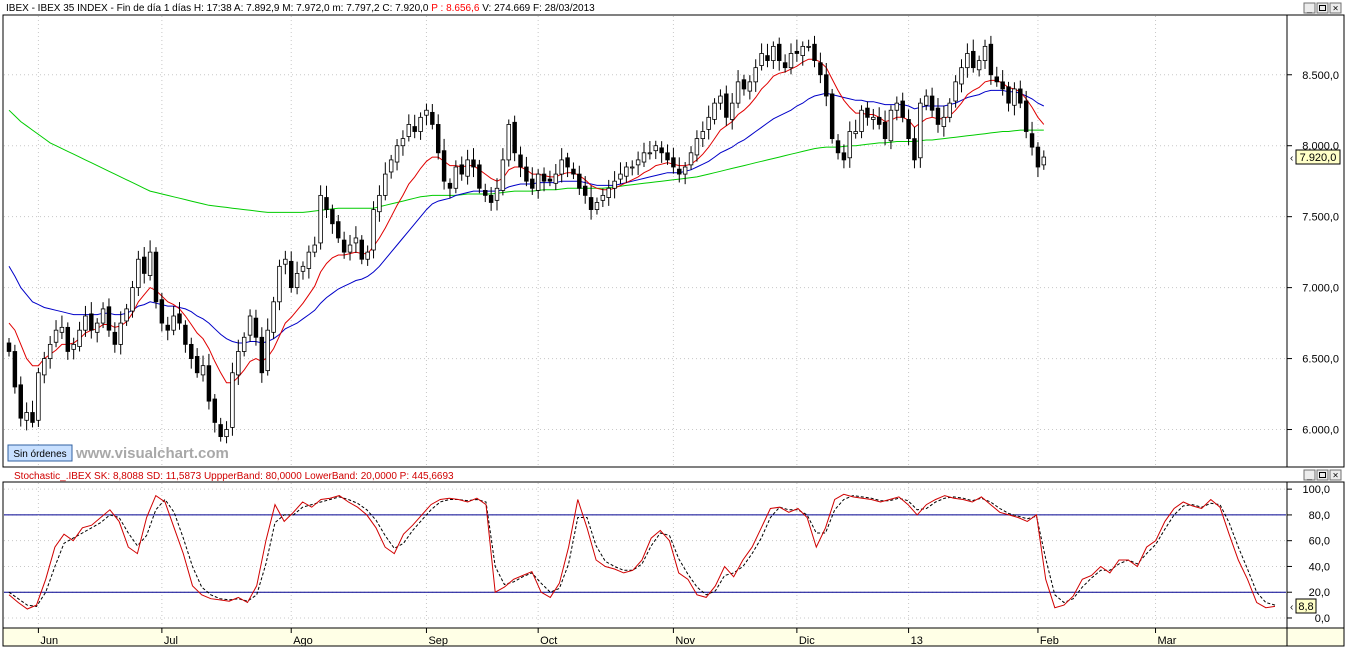 The height and width of the screenshot is (652, 1346). I want to click on header-period: Fin de día 1 días, so click(155, 8).